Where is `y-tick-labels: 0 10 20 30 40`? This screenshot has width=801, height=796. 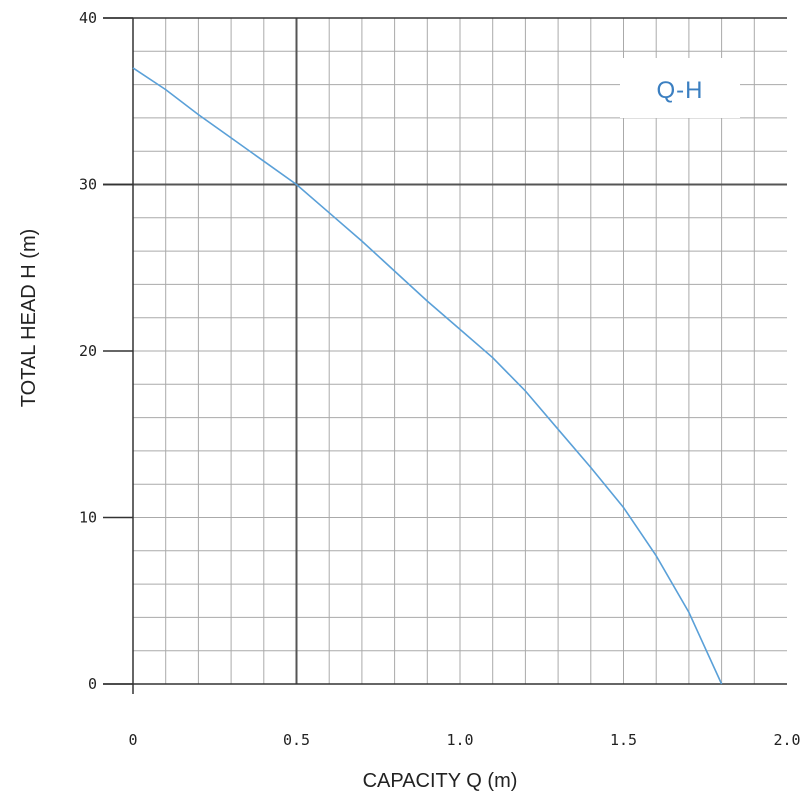
y-tick-labels: 0 10 20 30 40 is located at coordinates (88, 351).